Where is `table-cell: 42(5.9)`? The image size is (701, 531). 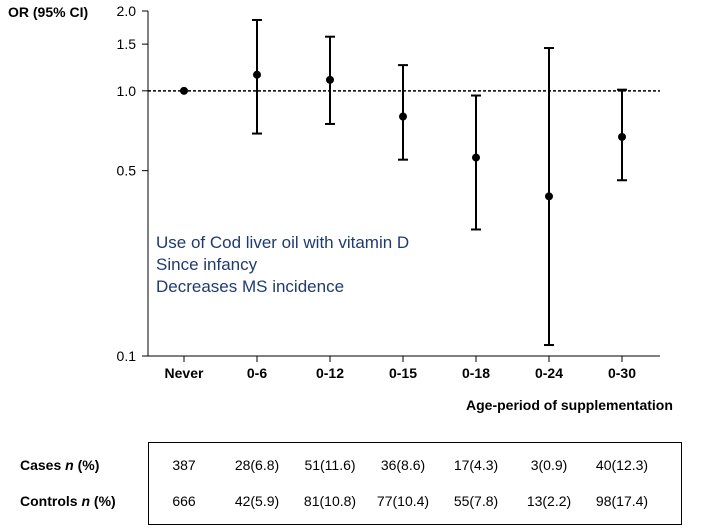
table-cell: 42(5.9) is located at coordinates (257, 501).